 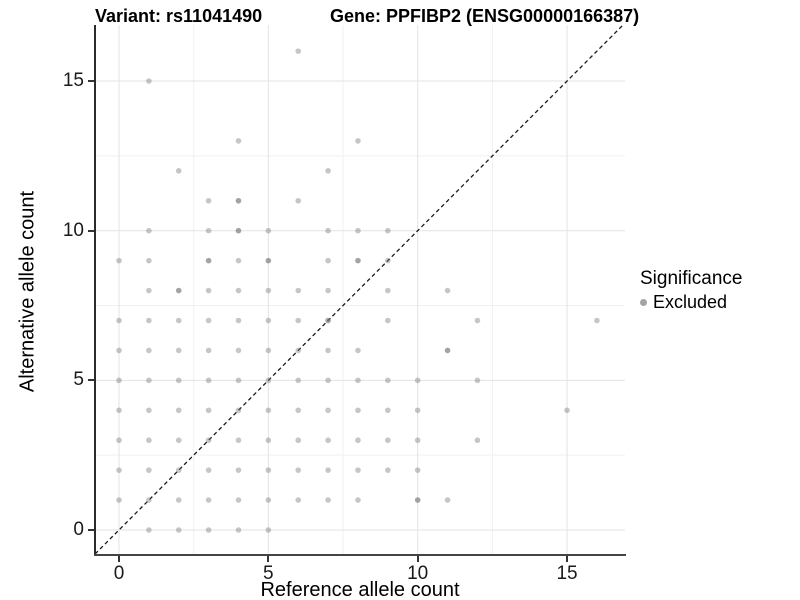 I want to click on x-tick-label: 15, so click(x=567, y=573).